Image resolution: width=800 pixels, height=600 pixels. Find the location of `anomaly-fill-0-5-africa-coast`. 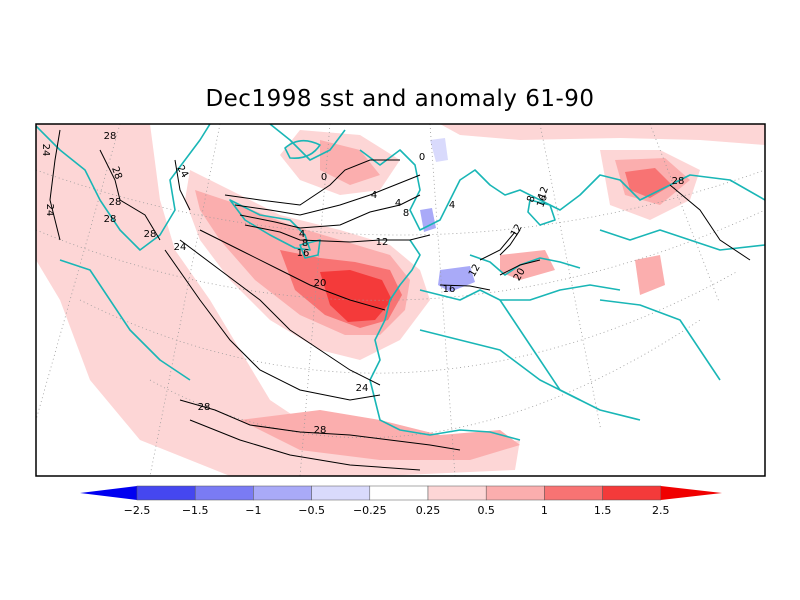

anomaly-fill-0-5-africa-coast is located at coordinates (380, 435).